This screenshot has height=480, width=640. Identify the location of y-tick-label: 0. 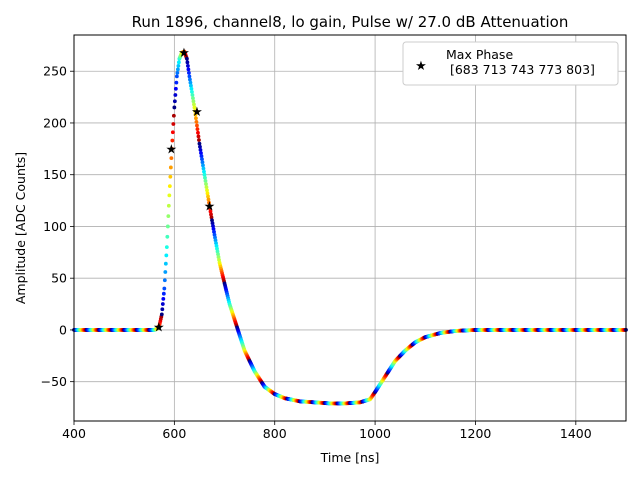
(63, 329).